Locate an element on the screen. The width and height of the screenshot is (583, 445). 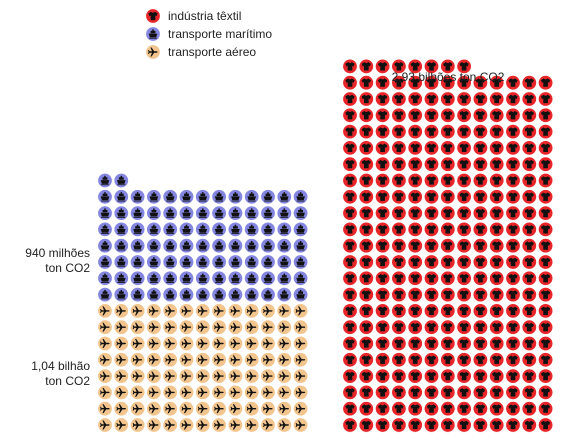
legend-marker-textile is located at coordinates (153, 16).